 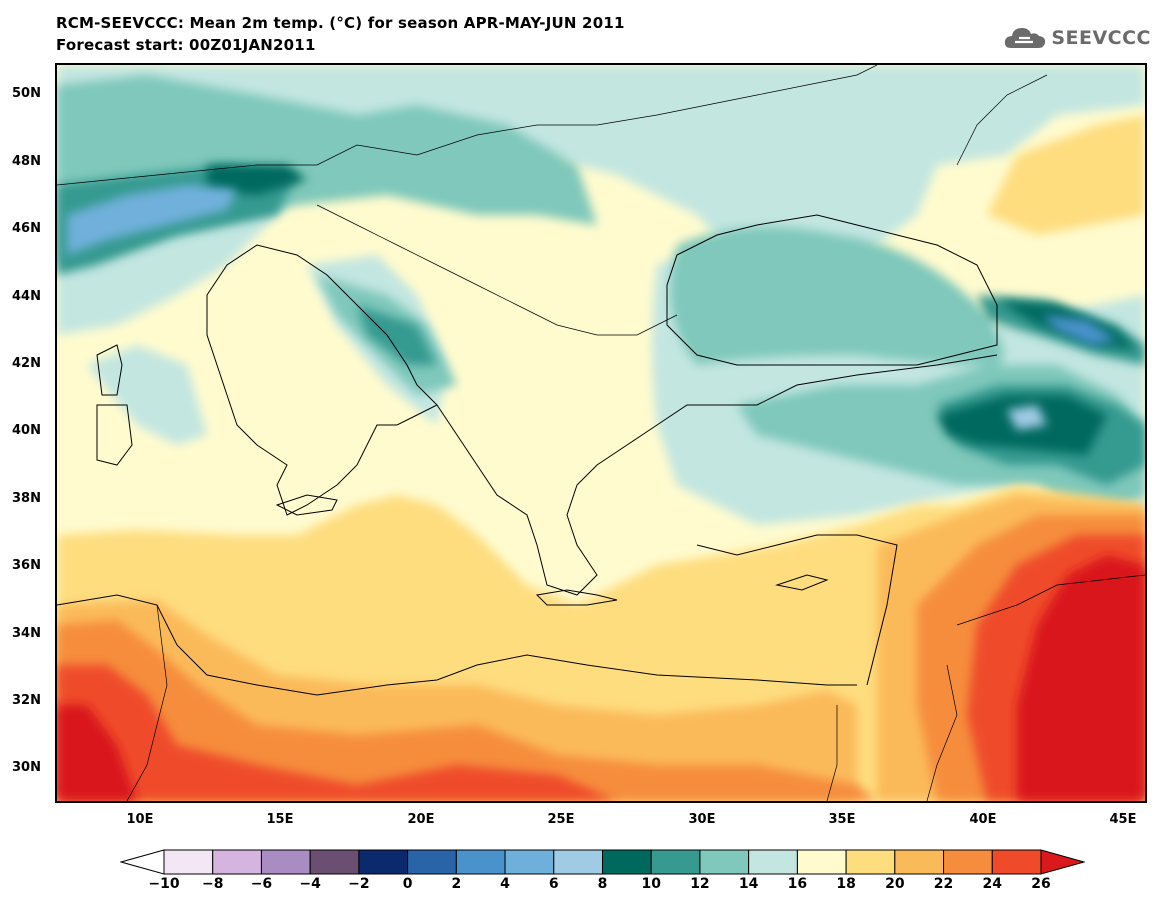 I want to click on lat-label: 42N, so click(x=26, y=363).